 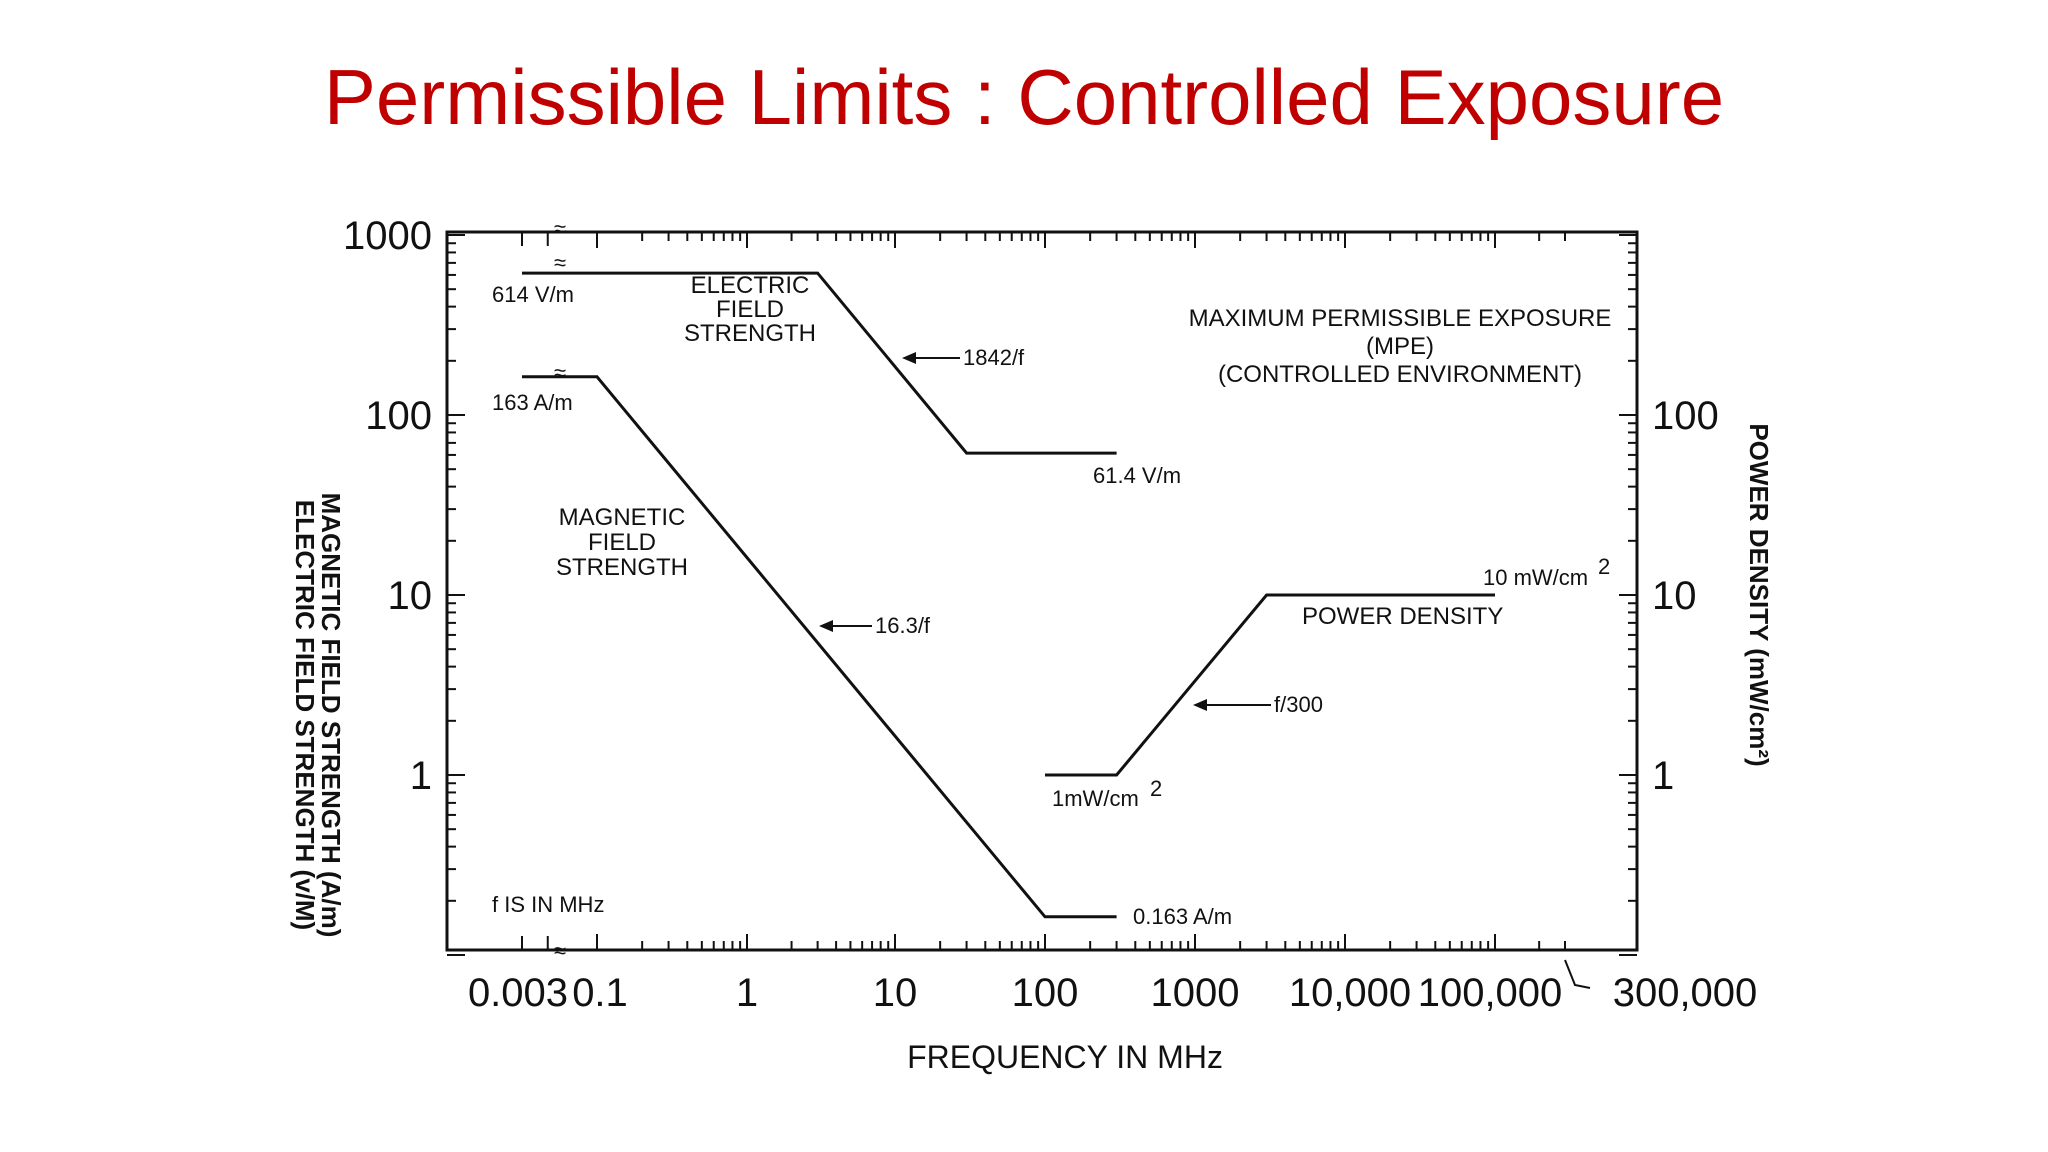 I want to click on electric-low-label: 614 V/m, so click(x=533, y=294).